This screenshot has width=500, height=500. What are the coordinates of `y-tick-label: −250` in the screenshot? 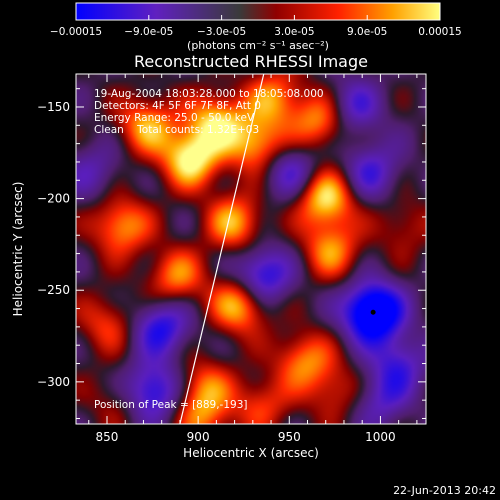 It's located at (53, 290).